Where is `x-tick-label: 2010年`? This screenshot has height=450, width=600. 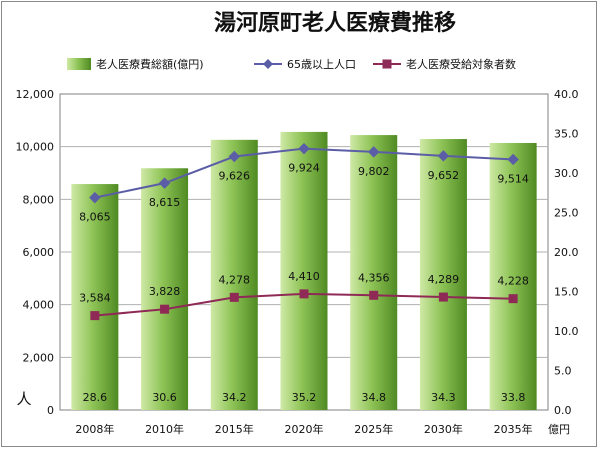
x-tick-label: 2010年 is located at coordinates (164, 429).